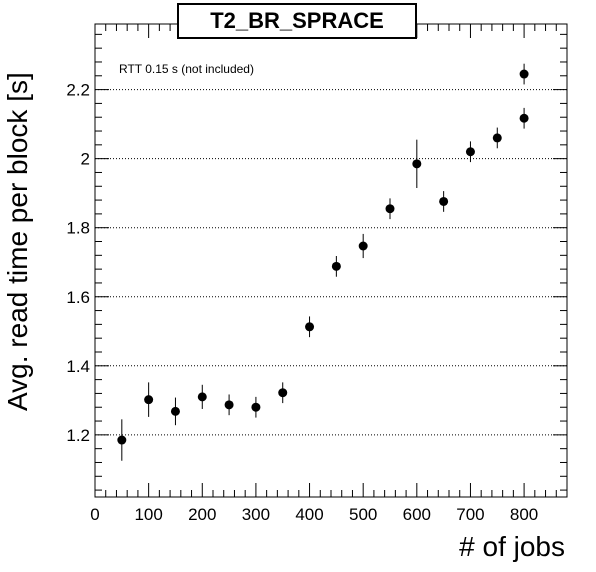 This screenshot has width=596, height=572. What do you see at coordinates (148, 514) in the screenshot?
I see `x-tick-label: 100` at bounding box center [148, 514].